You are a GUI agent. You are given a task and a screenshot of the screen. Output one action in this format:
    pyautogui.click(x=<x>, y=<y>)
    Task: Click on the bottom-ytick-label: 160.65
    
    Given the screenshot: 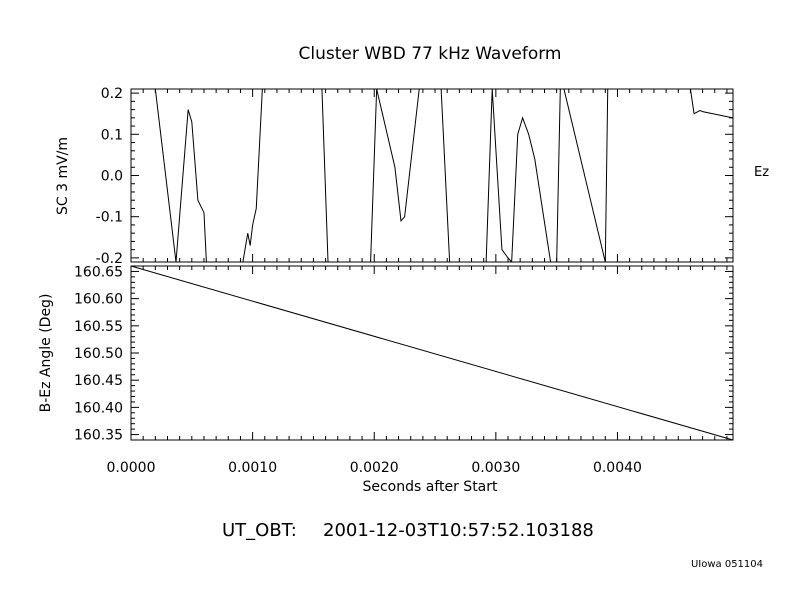 What is the action you would take?
    pyautogui.click(x=98, y=272)
    